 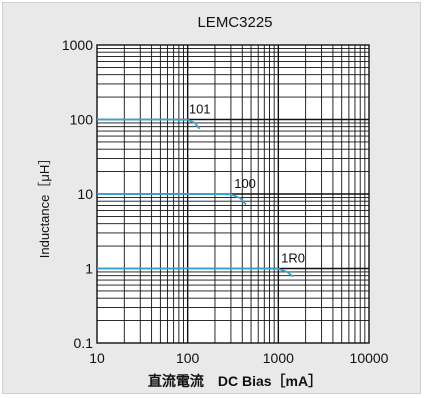 What do you see at coordinates (188, 358) in the screenshot?
I see `x-tick-label: 100` at bounding box center [188, 358].